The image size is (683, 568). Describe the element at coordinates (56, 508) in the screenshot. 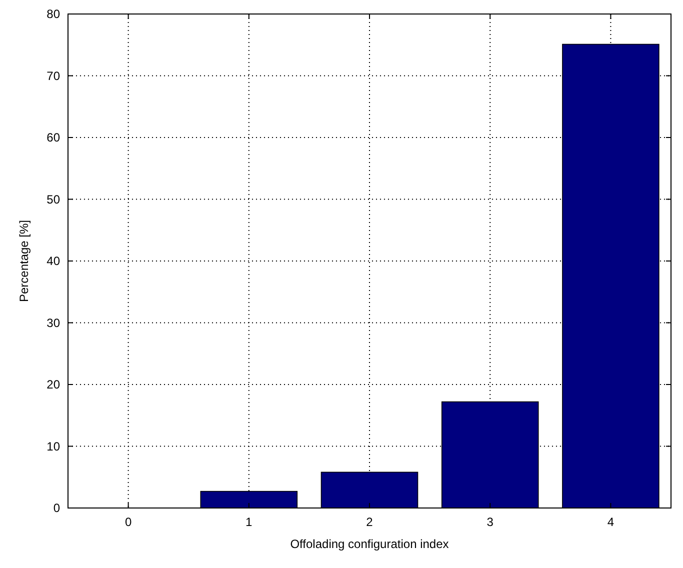

I see `y-tick-label: 0` at that location.